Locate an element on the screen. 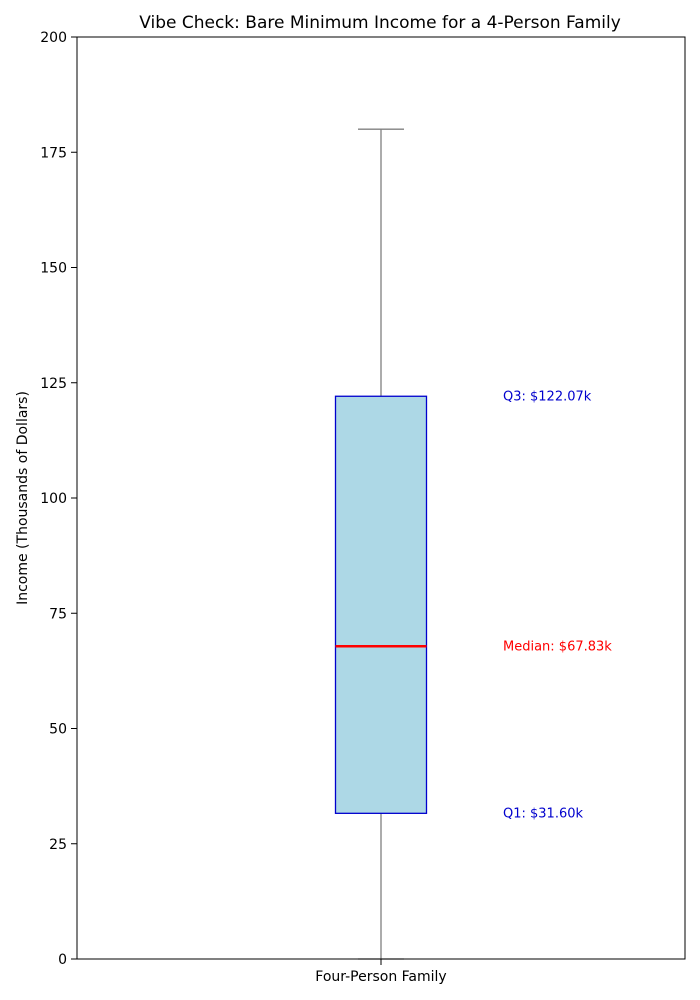  y-tick-label: 200 is located at coordinates (53, 38).